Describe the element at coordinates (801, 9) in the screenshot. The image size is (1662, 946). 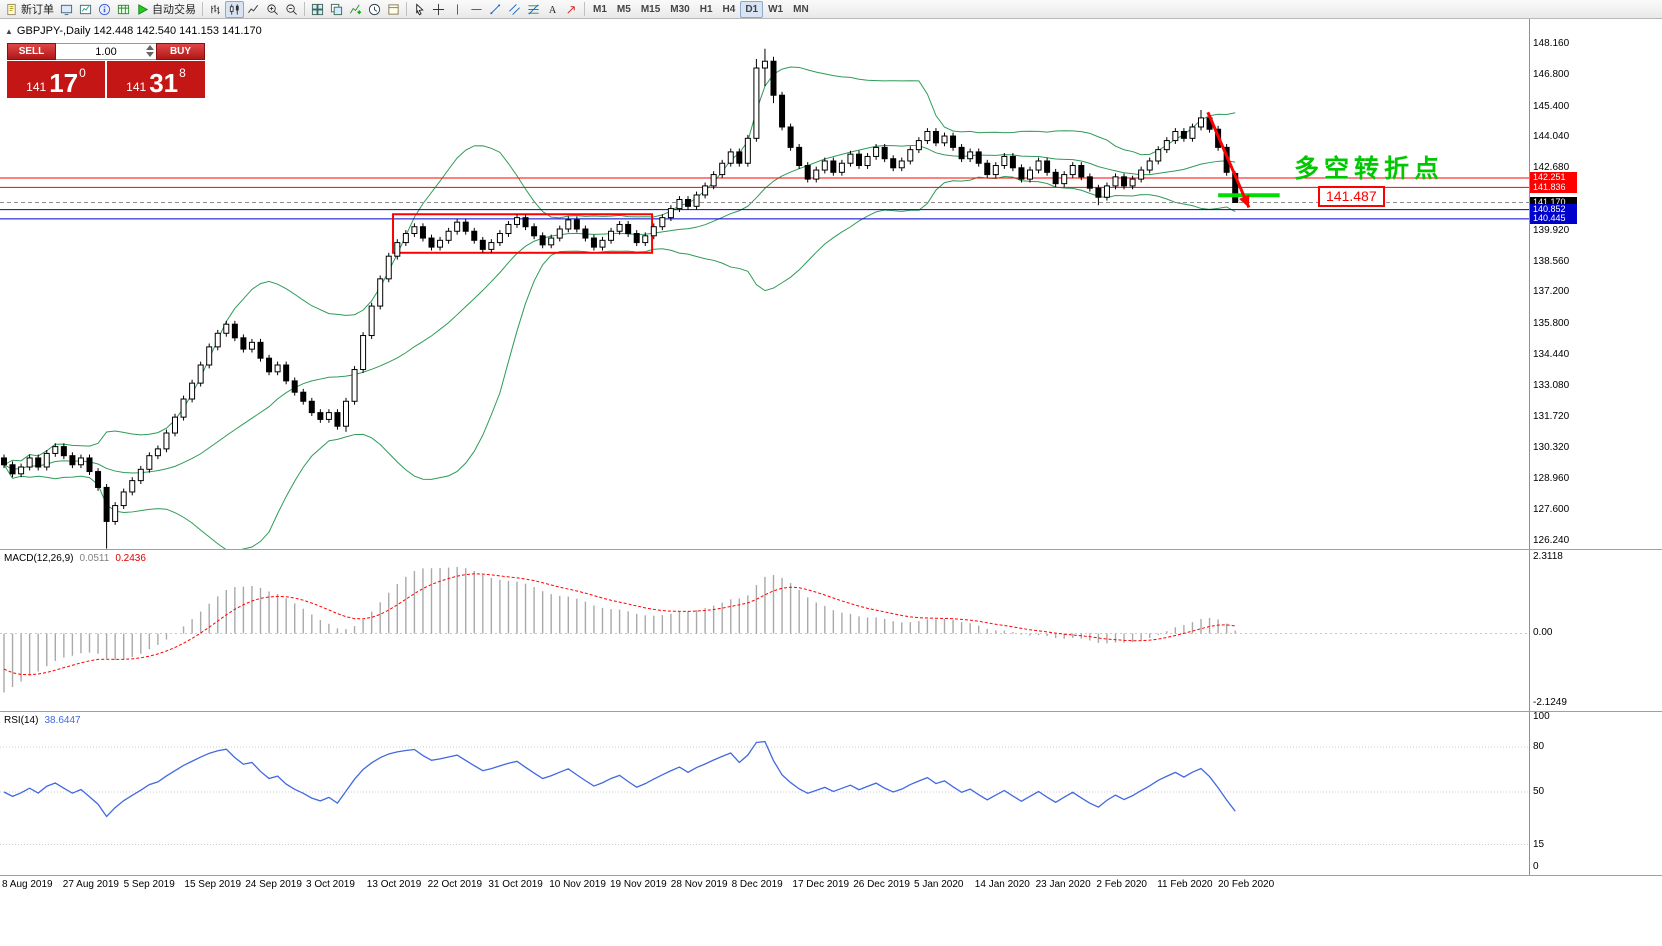
I see `timeframe-mn: MN` at that location.